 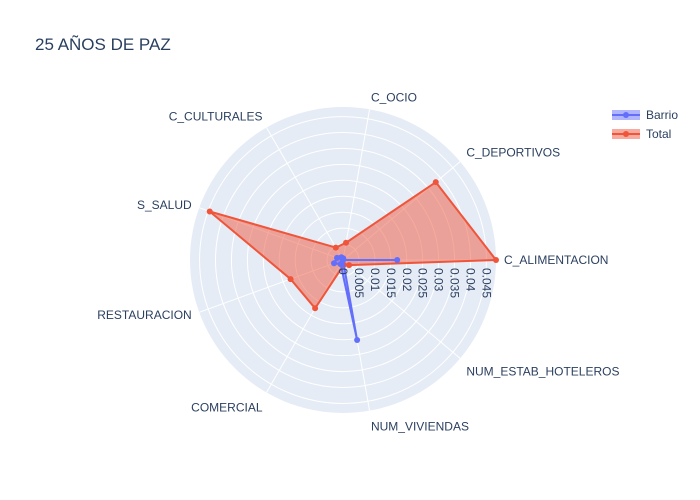 I want to click on series-barrio, so click(x=366, y=299).